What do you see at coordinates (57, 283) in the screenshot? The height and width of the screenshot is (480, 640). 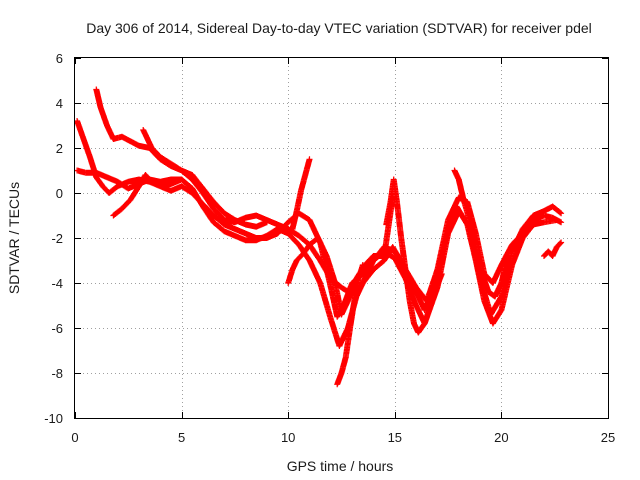 I see `y-tick-label: -4` at bounding box center [57, 283].